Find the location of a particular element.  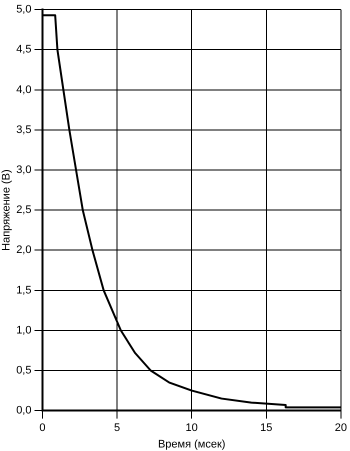

y-tick-label: 3,5 is located at coordinates (24, 130).